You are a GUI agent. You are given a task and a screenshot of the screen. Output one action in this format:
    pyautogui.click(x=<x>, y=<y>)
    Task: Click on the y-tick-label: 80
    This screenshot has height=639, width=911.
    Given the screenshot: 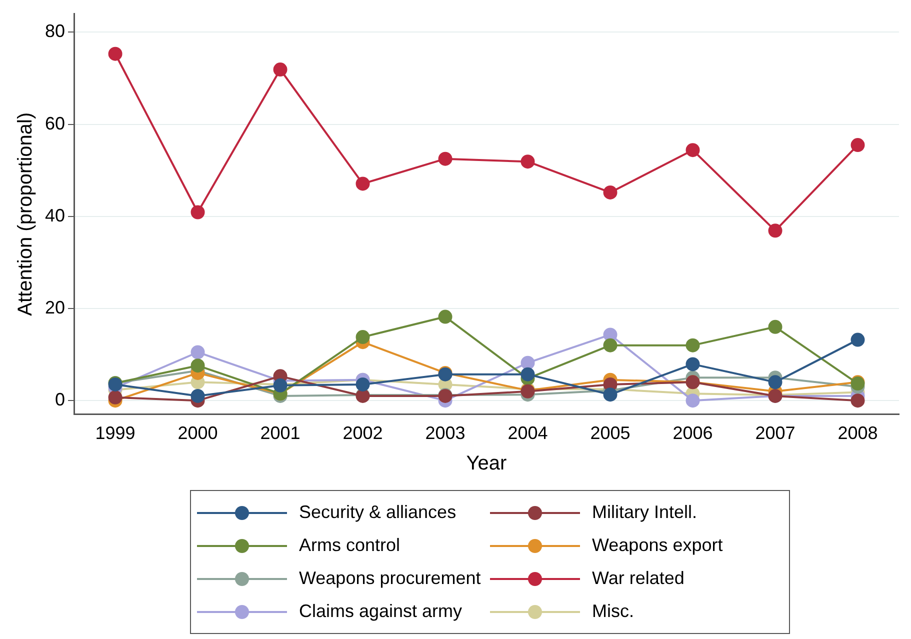 What is the action you would take?
    pyautogui.click(x=55, y=31)
    